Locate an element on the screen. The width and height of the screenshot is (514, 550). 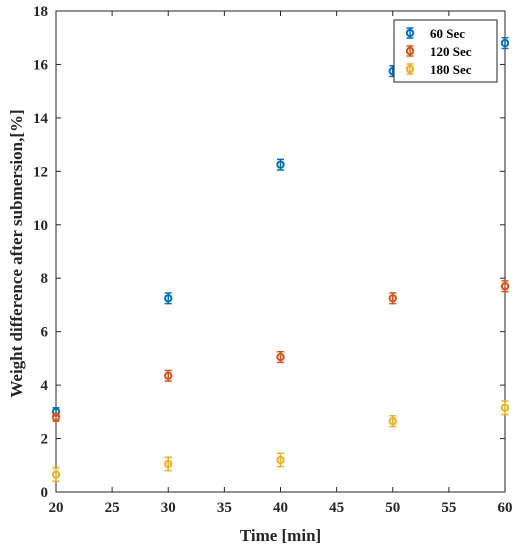
y-tick-label: 0 is located at coordinates (45, 493).